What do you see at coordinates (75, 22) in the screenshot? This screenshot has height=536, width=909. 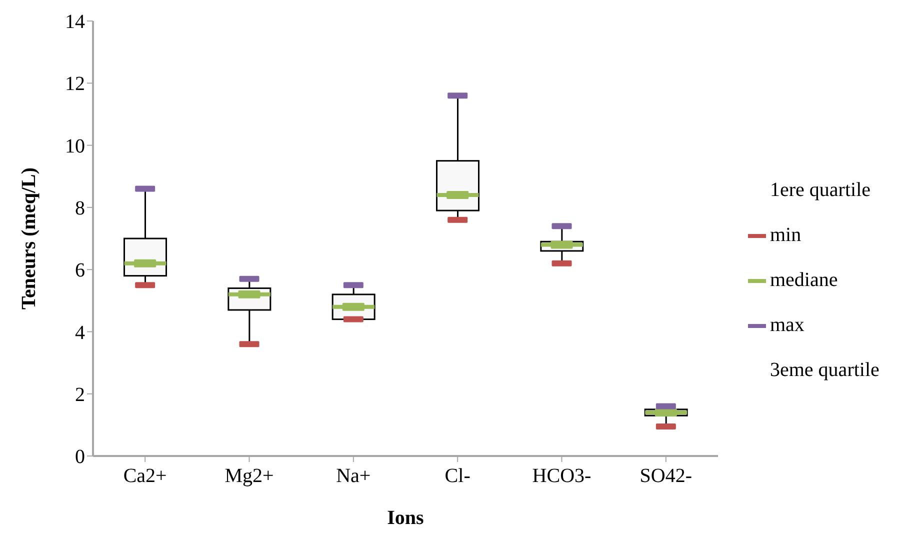 I see `y-tick-label: 14` at bounding box center [75, 22].